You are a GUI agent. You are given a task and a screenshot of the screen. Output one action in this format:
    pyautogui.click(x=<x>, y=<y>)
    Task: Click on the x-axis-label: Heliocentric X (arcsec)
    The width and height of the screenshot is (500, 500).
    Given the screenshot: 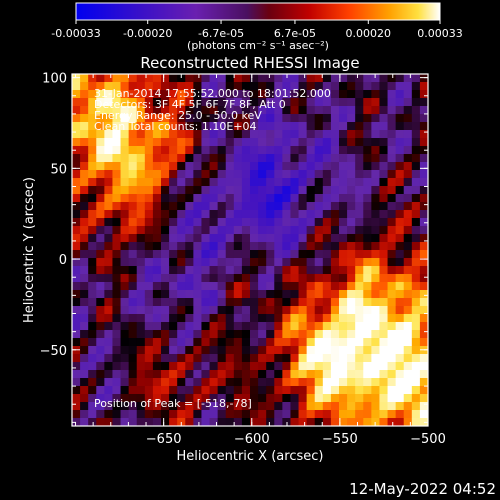 What is the action you would take?
    pyautogui.click(x=250, y=456)
    